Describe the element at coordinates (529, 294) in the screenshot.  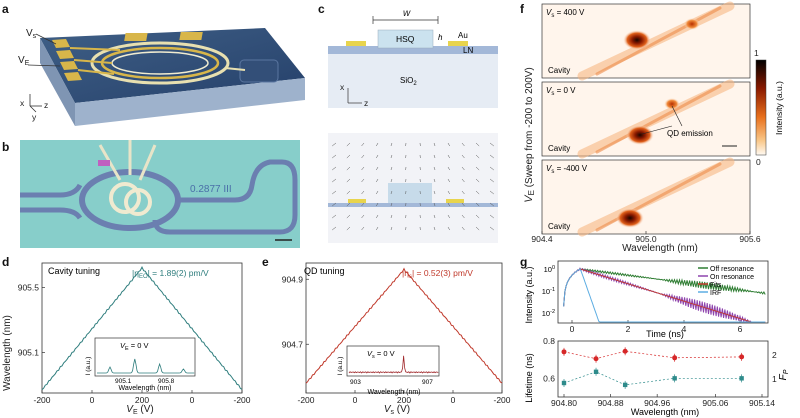
I see `decay-ylabel: Intensity (a.u.)` at that location.